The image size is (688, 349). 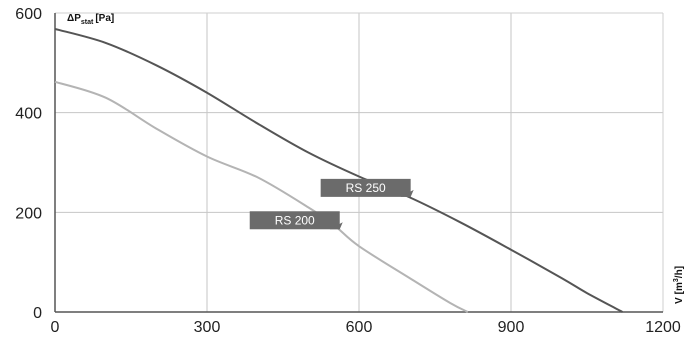 What do you see at coordinates (663, 327) in the screenshot?
I see `x-tick-label: 1200` at bounding box center [663, 327].